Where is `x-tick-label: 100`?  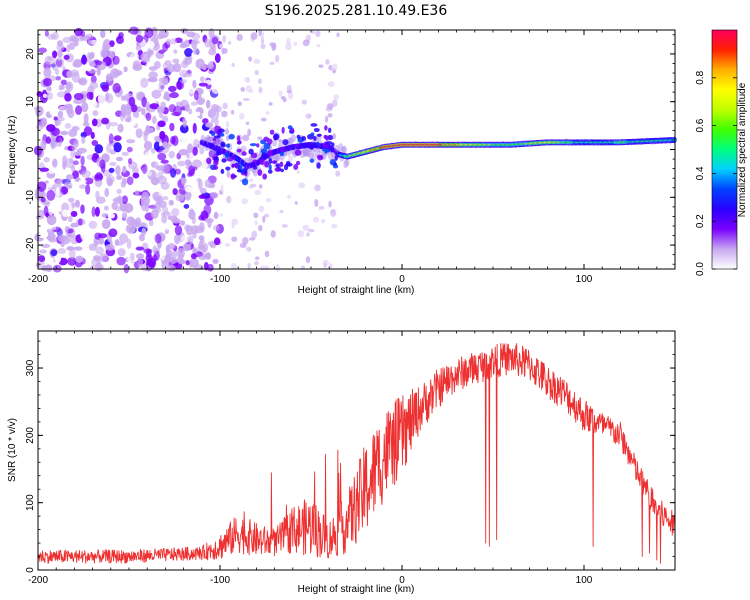
x-tick-label: 100 is located at coordinates (584, 580).